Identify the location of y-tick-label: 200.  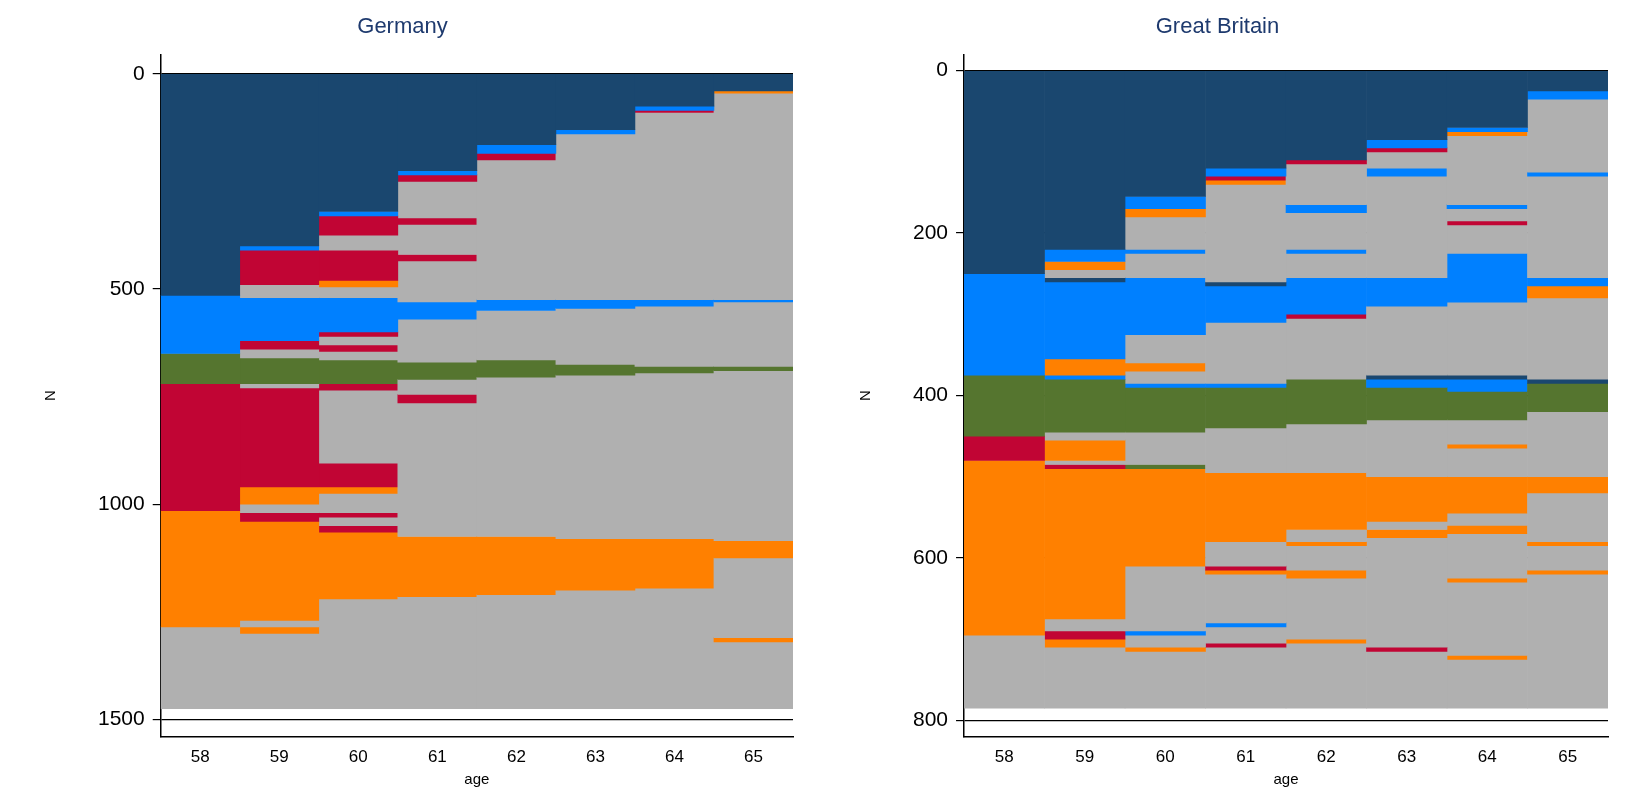
(930, 231).